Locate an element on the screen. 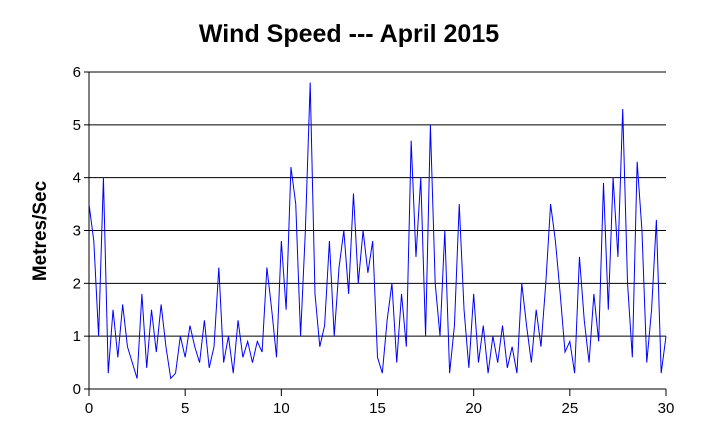 The height and width of the screenshot is (443, 724). x-tick-label: 20 is located at coordinates (473, 408).